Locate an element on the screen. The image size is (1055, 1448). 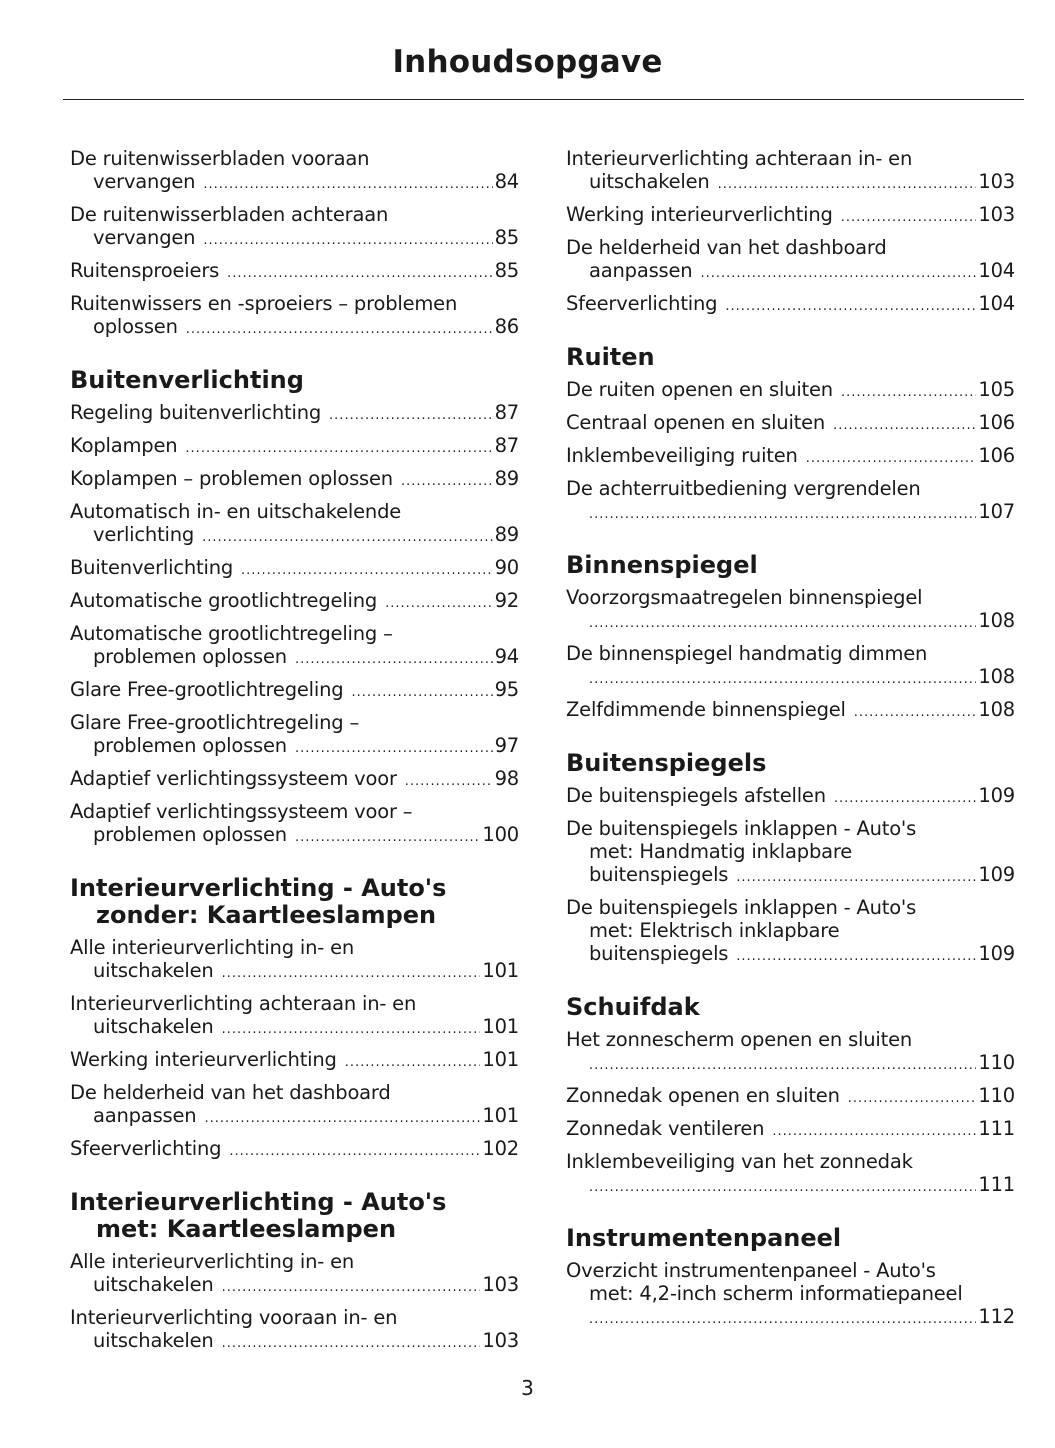
entry-title-text: verlichting is located at coordinates (144, 534).